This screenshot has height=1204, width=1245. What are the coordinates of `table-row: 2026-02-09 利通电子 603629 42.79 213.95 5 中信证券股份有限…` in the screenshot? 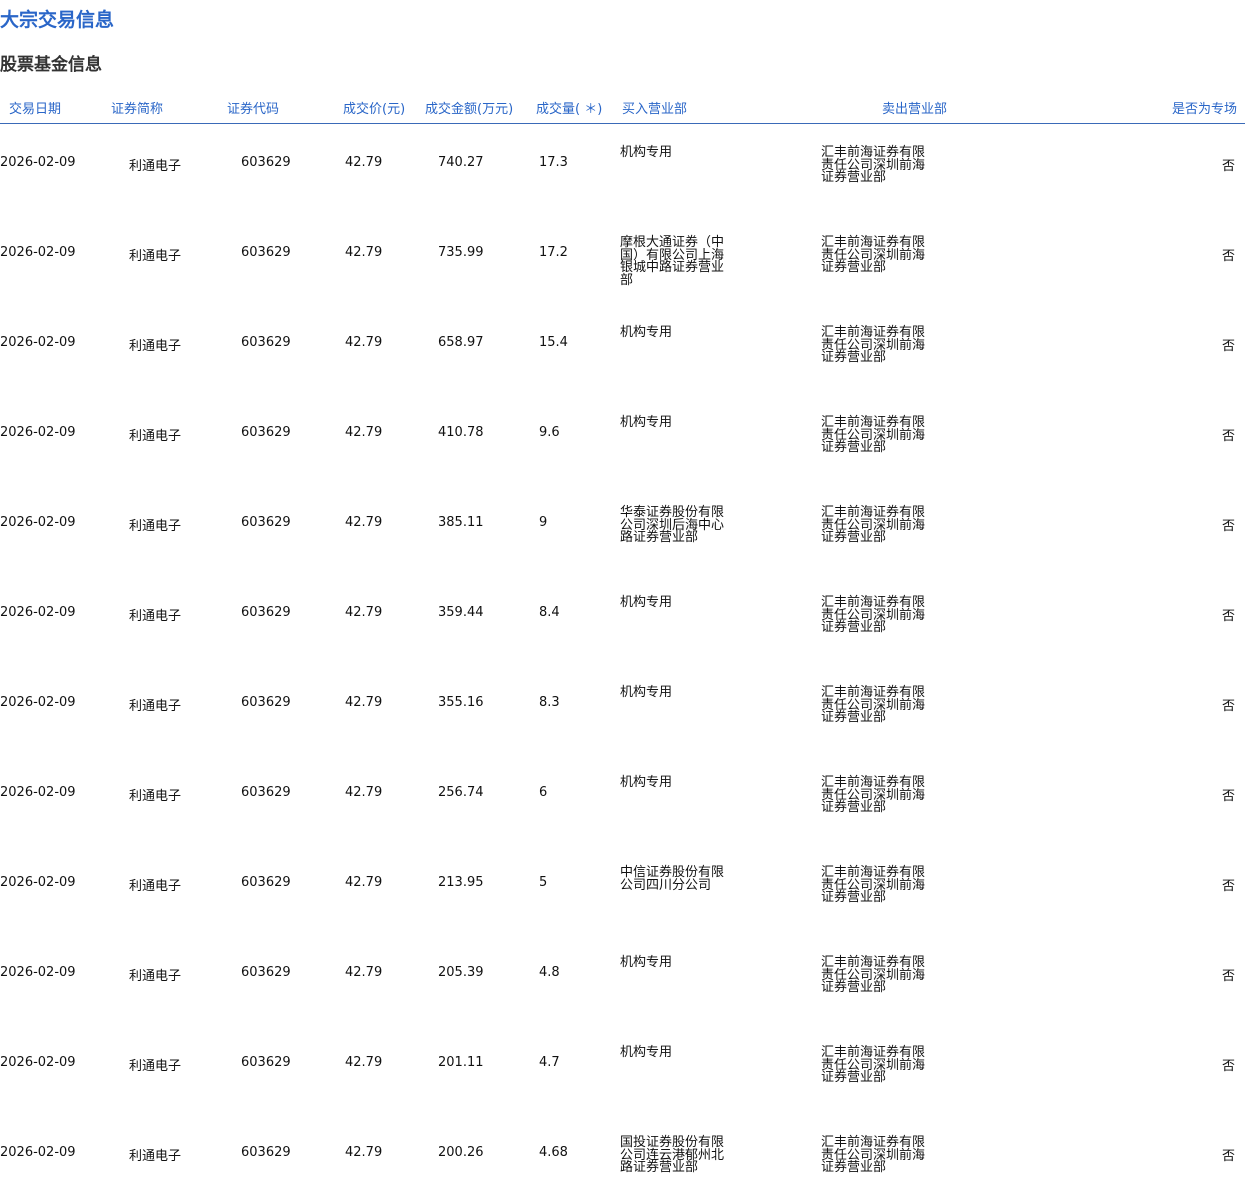 It's located at (622, 889).